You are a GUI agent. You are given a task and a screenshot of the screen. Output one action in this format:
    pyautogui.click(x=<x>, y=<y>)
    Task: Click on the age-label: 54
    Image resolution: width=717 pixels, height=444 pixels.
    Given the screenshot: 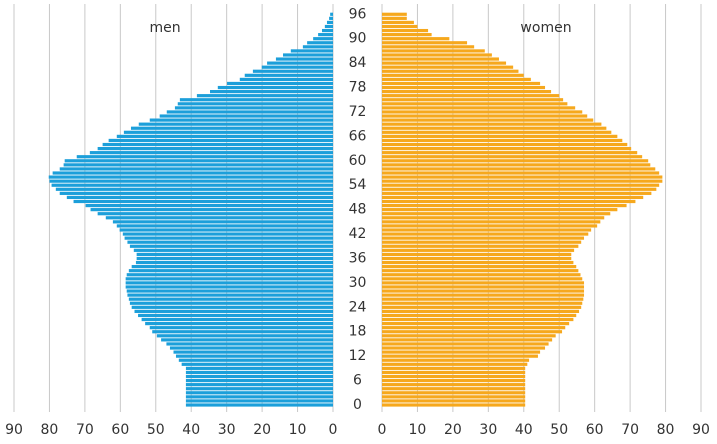 What is the action you would take?
    pyautogui.click(x=358, y=185)
    